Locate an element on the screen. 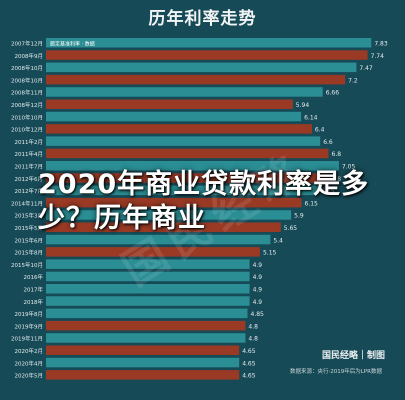  value-label: 7.47 is located at coordinates (366, 68).